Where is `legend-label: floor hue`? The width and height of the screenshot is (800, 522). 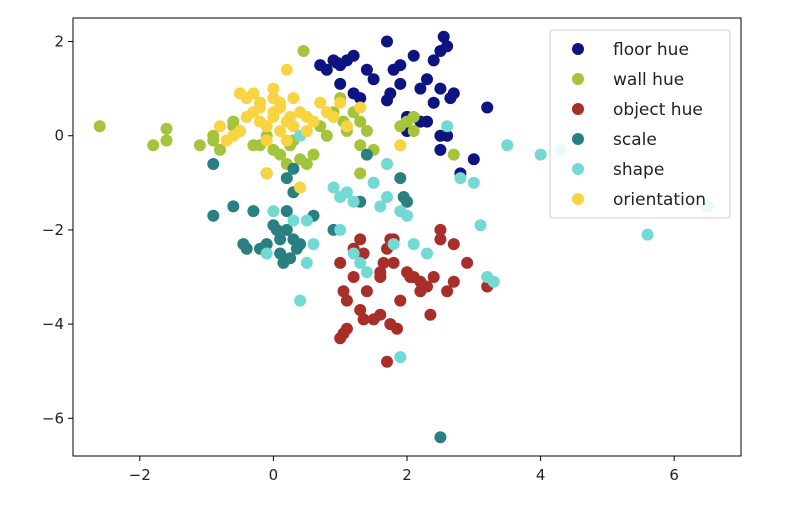
legend-label: floor hue is located at coordinates (651, 50).